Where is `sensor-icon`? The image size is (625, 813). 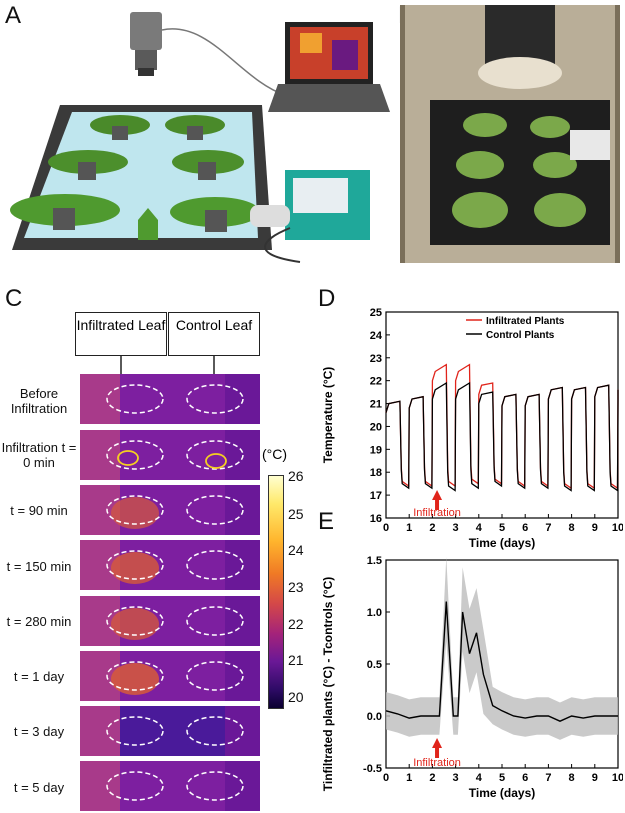 sensor-icon is located at coordinates (148, 224).